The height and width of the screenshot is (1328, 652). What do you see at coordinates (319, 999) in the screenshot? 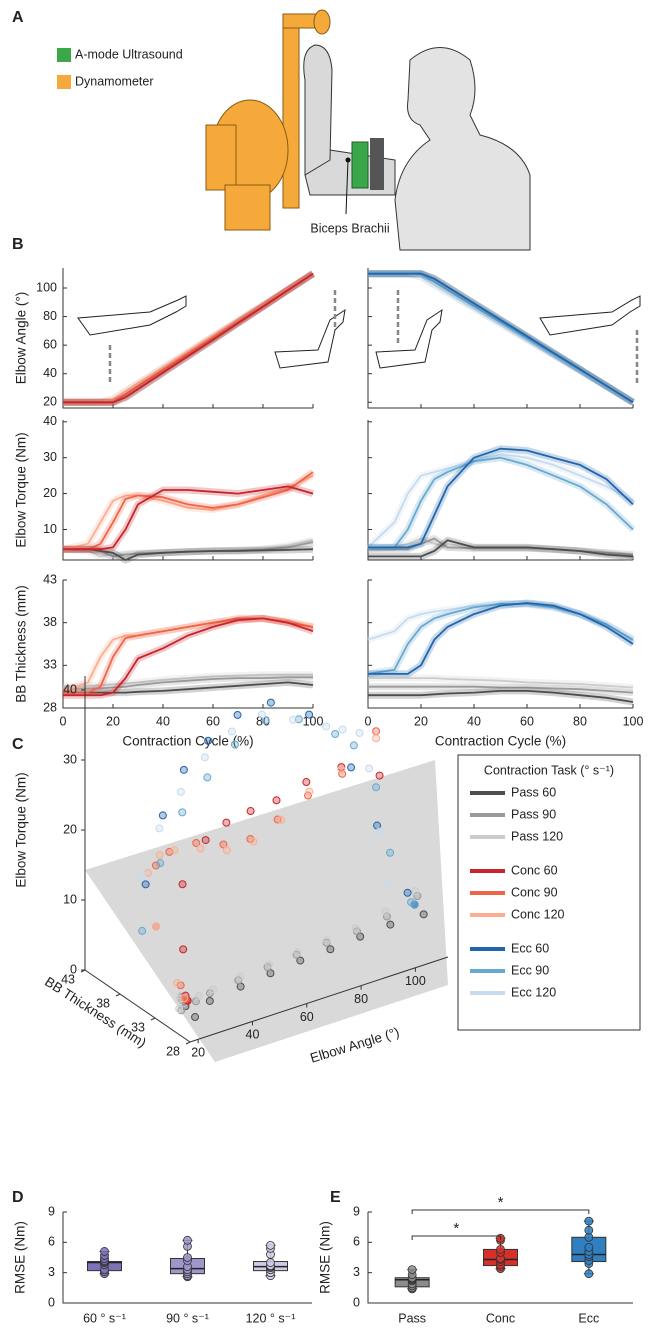
I see `x-axis` at bounding box center [319, 999].